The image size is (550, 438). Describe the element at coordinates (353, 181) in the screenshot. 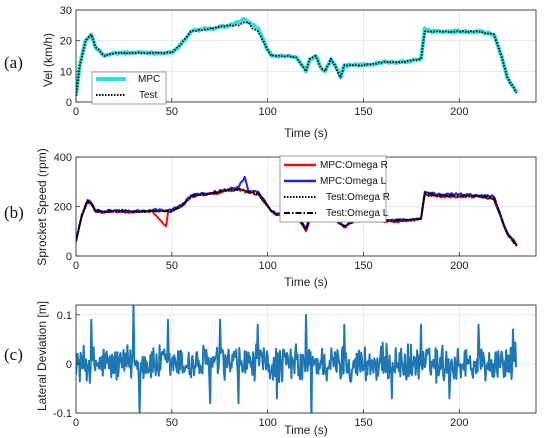

I see `legend-label-mpc-omega-l: MPC:Omega L` at that location.